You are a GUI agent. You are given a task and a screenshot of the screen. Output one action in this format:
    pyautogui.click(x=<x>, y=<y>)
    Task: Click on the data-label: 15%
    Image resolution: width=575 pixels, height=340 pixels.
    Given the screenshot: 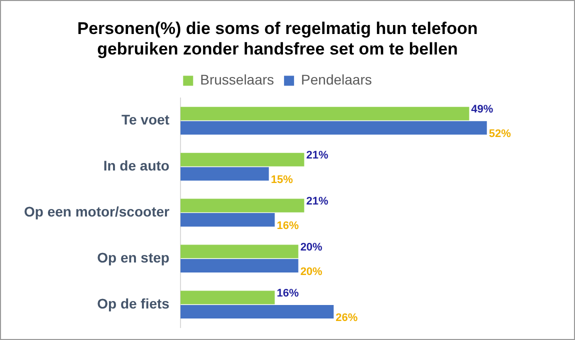 What is the action you would take?
    pyautogui.click(x=282, y=180)
    